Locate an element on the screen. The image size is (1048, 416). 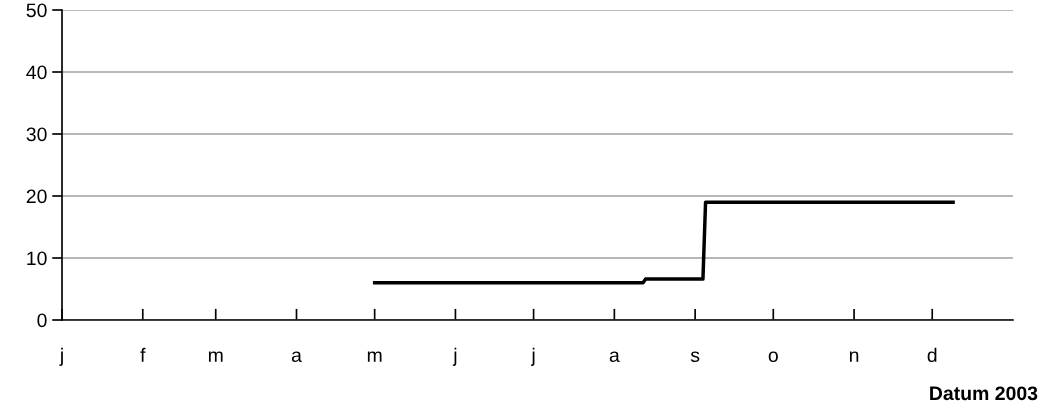
x-tick-label: d is located at coordinates (932, 355).